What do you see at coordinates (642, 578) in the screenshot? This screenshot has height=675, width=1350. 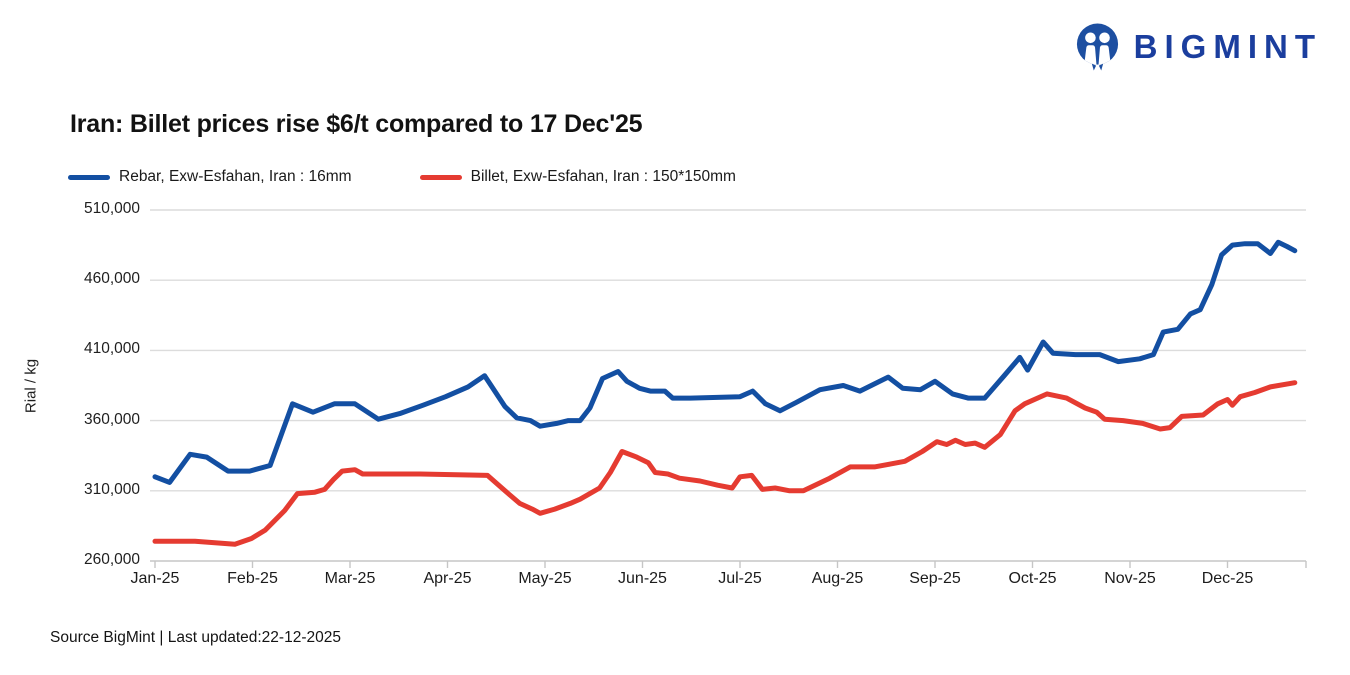 I see `x-tick-label: Jun-25` at bounding box center [642, 578].